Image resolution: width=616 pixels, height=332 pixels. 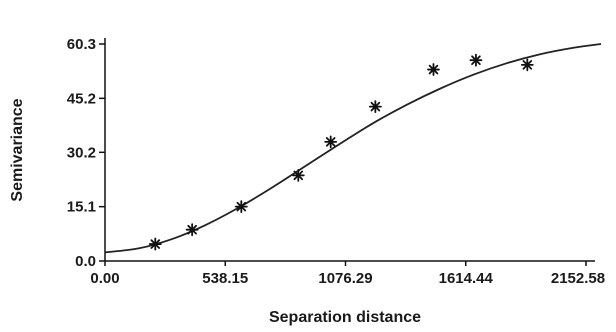 I want to click on y-tick-label: 30.2, so click(x=81, y=152).